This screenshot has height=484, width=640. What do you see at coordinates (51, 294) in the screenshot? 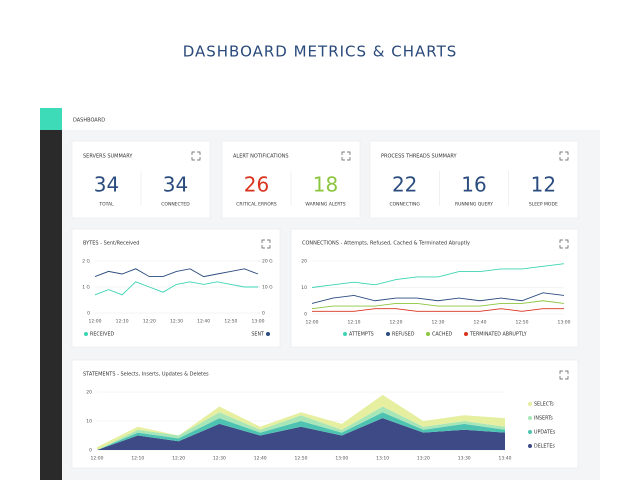
I see `sidebar` at bounding box center [51, 294].